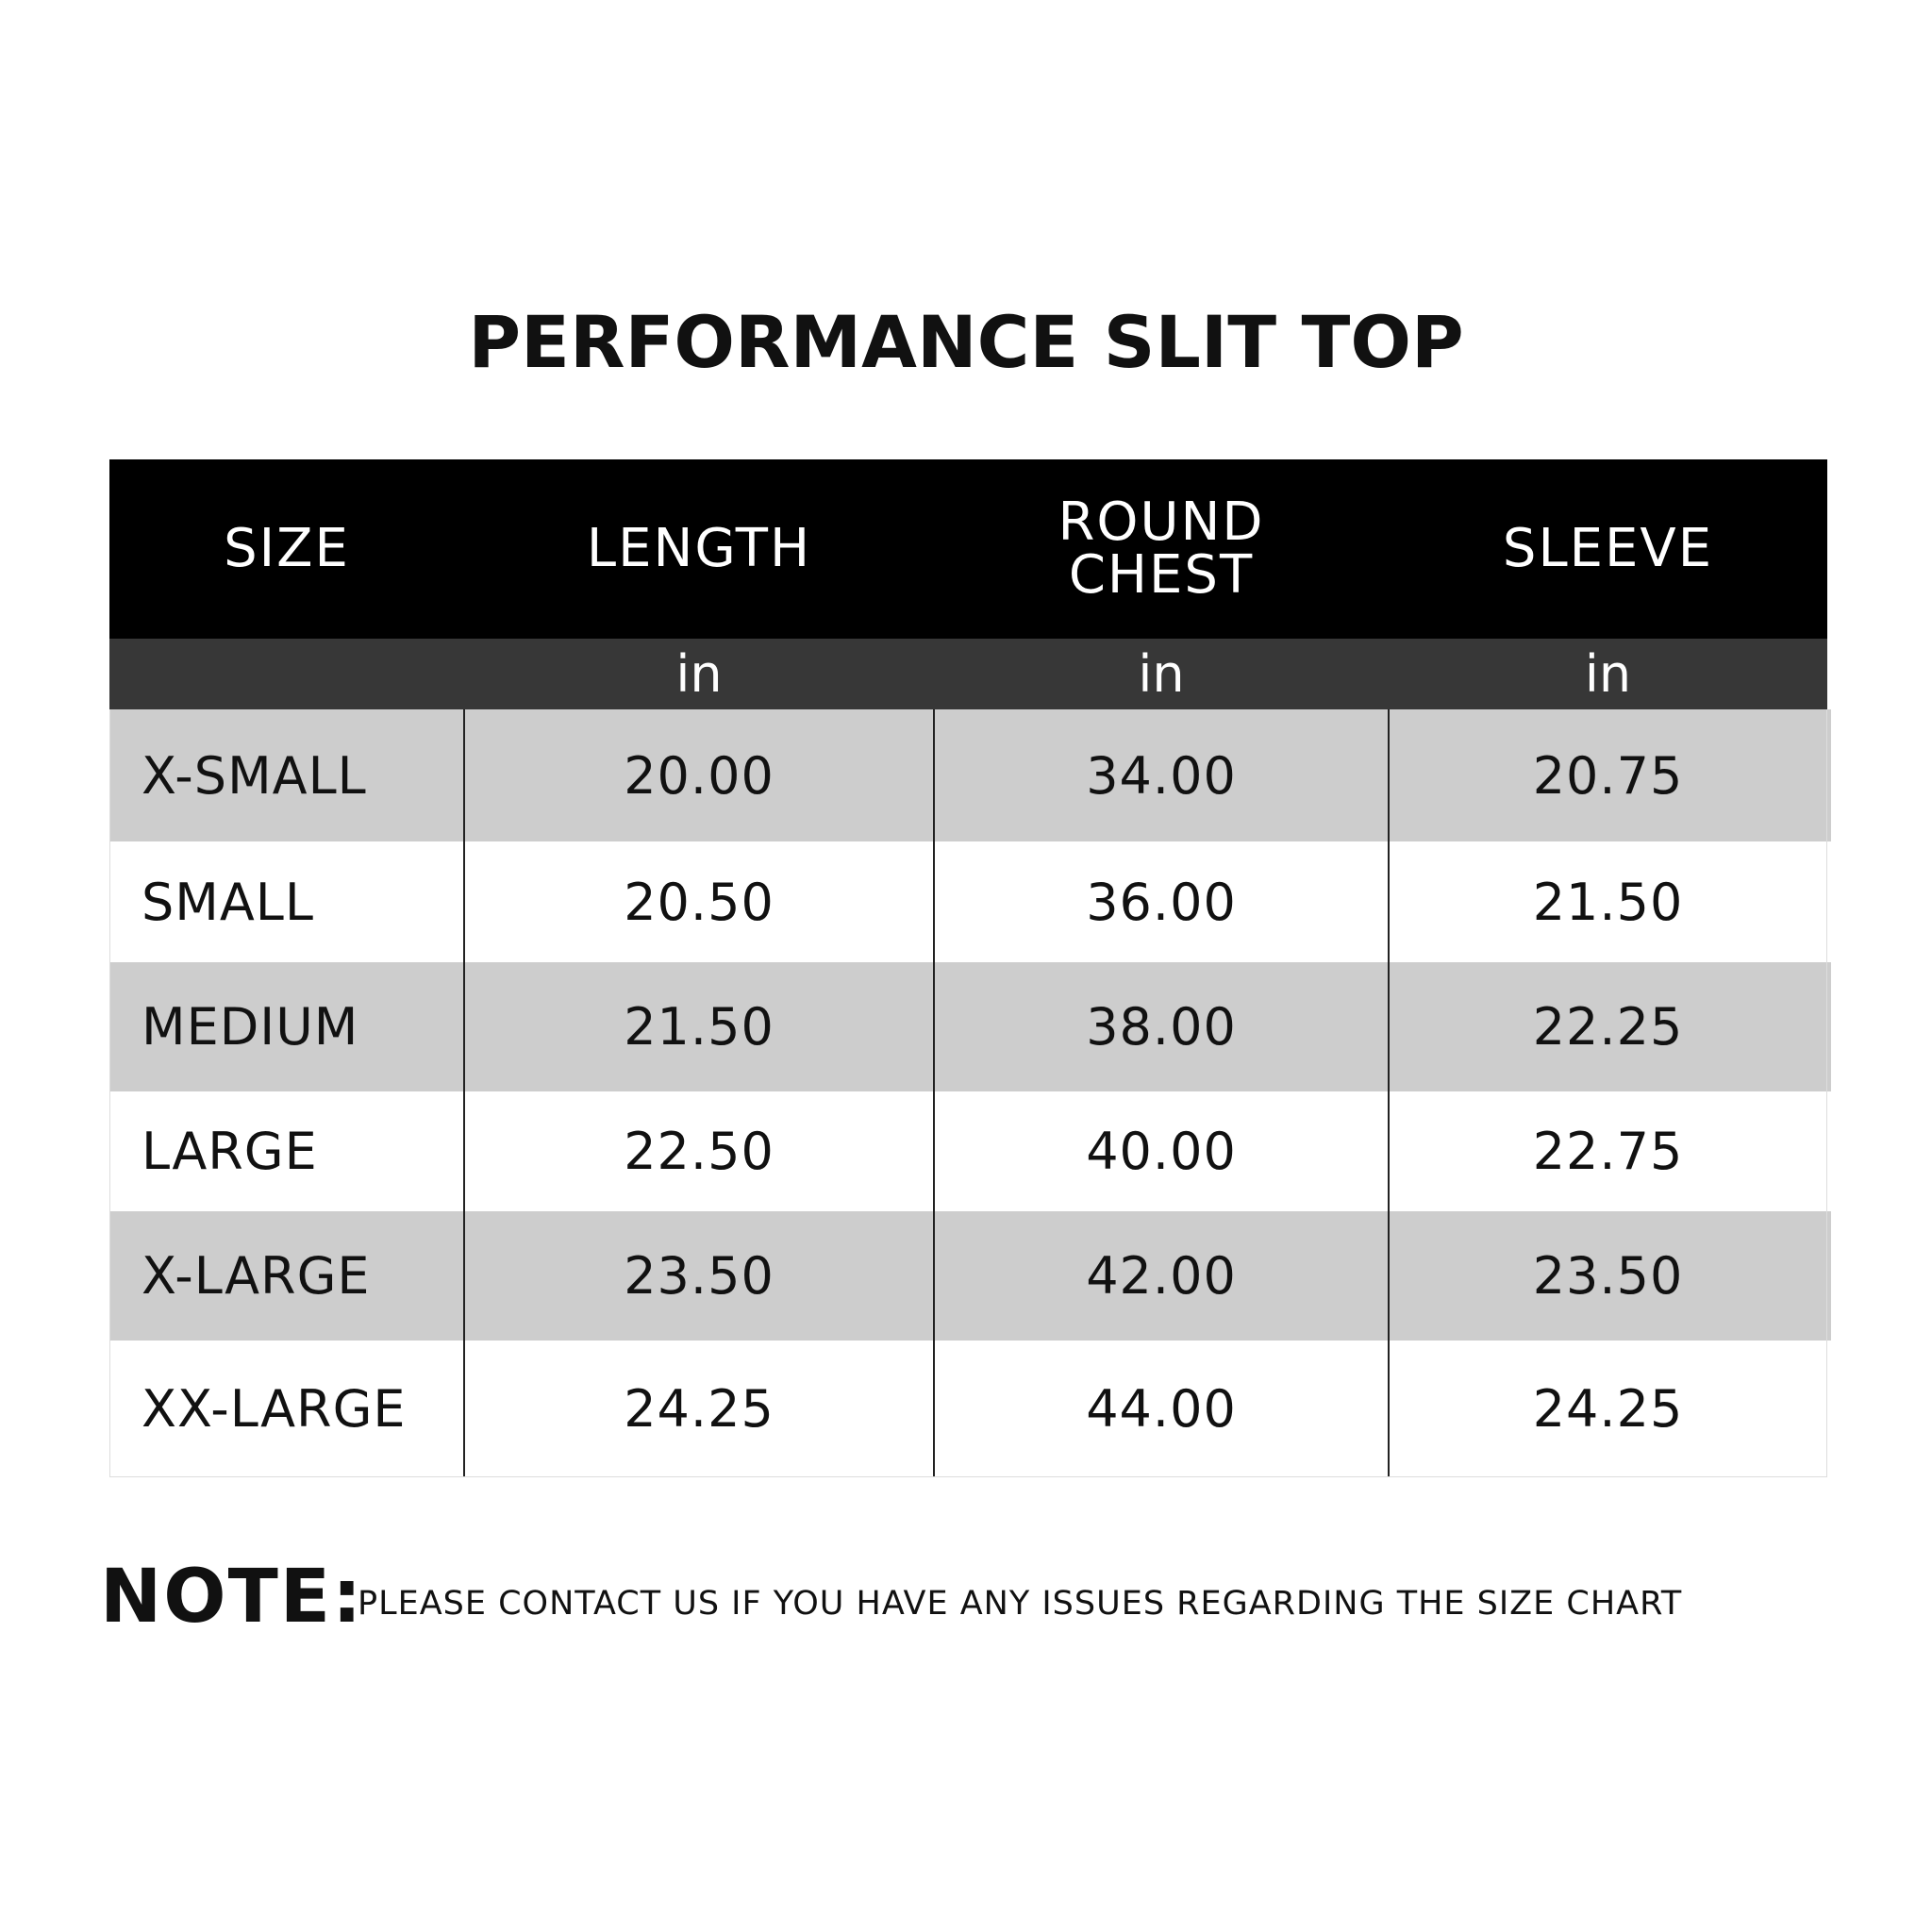  What do you see at coordinates (699, 1152) in the screenshot?
I see `measurement: 22.50` at bounding box center [699, 1152].